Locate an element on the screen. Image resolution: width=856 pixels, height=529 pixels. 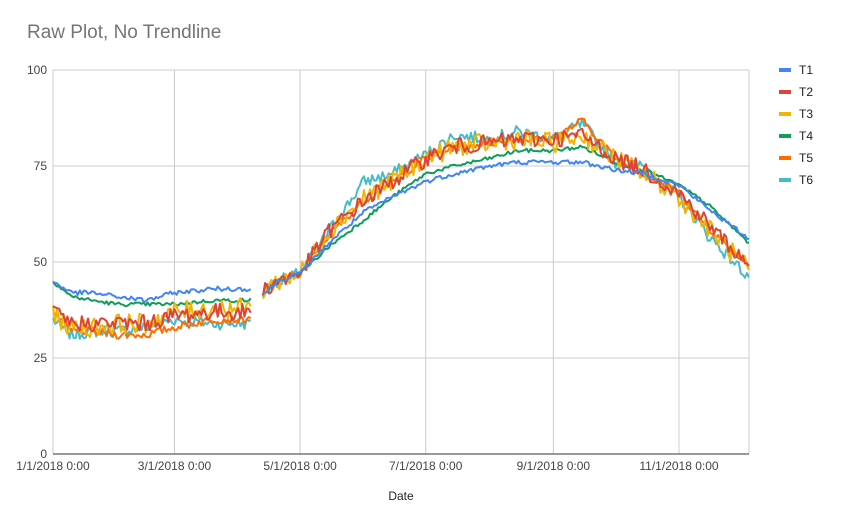
x-tick-label: 3/1/2018 0:00 is located at coordinates (175, 466).